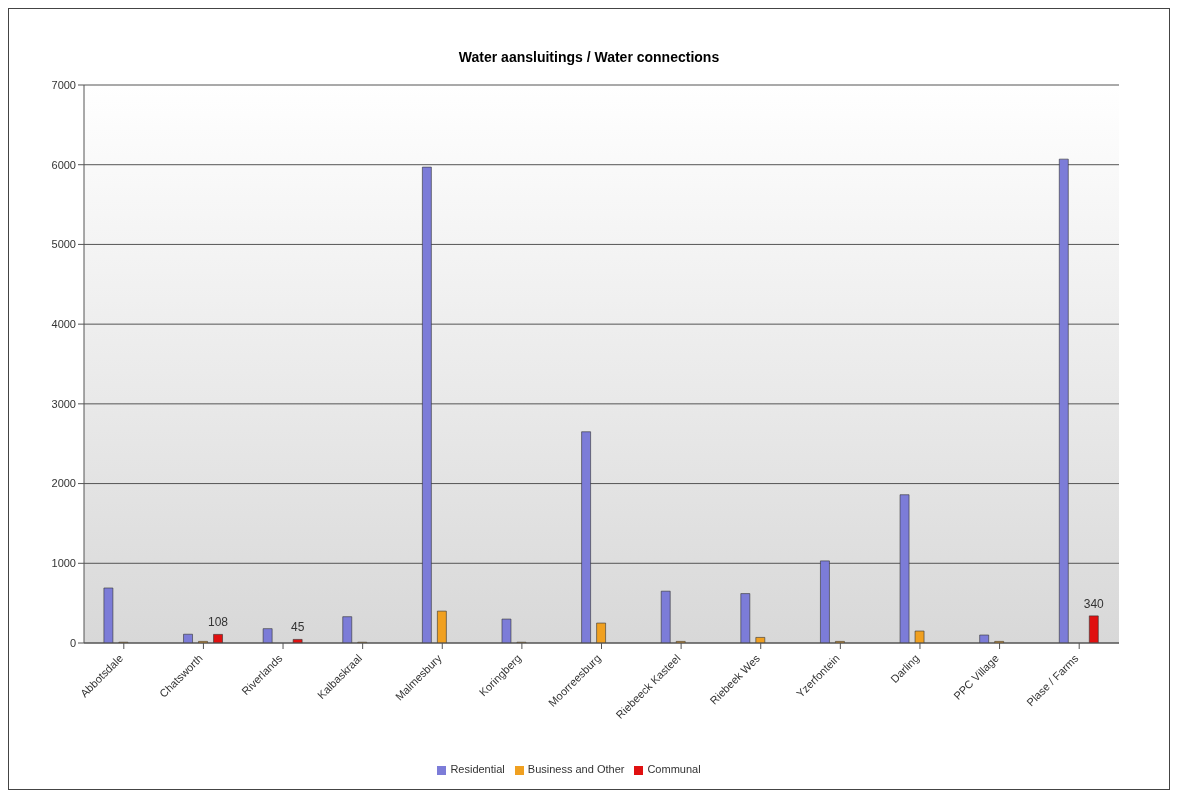  What do you see at coordinates (63, 563) in the screenshot?
I see `y-tick-label: 1000` at bounding box center [63, 563].